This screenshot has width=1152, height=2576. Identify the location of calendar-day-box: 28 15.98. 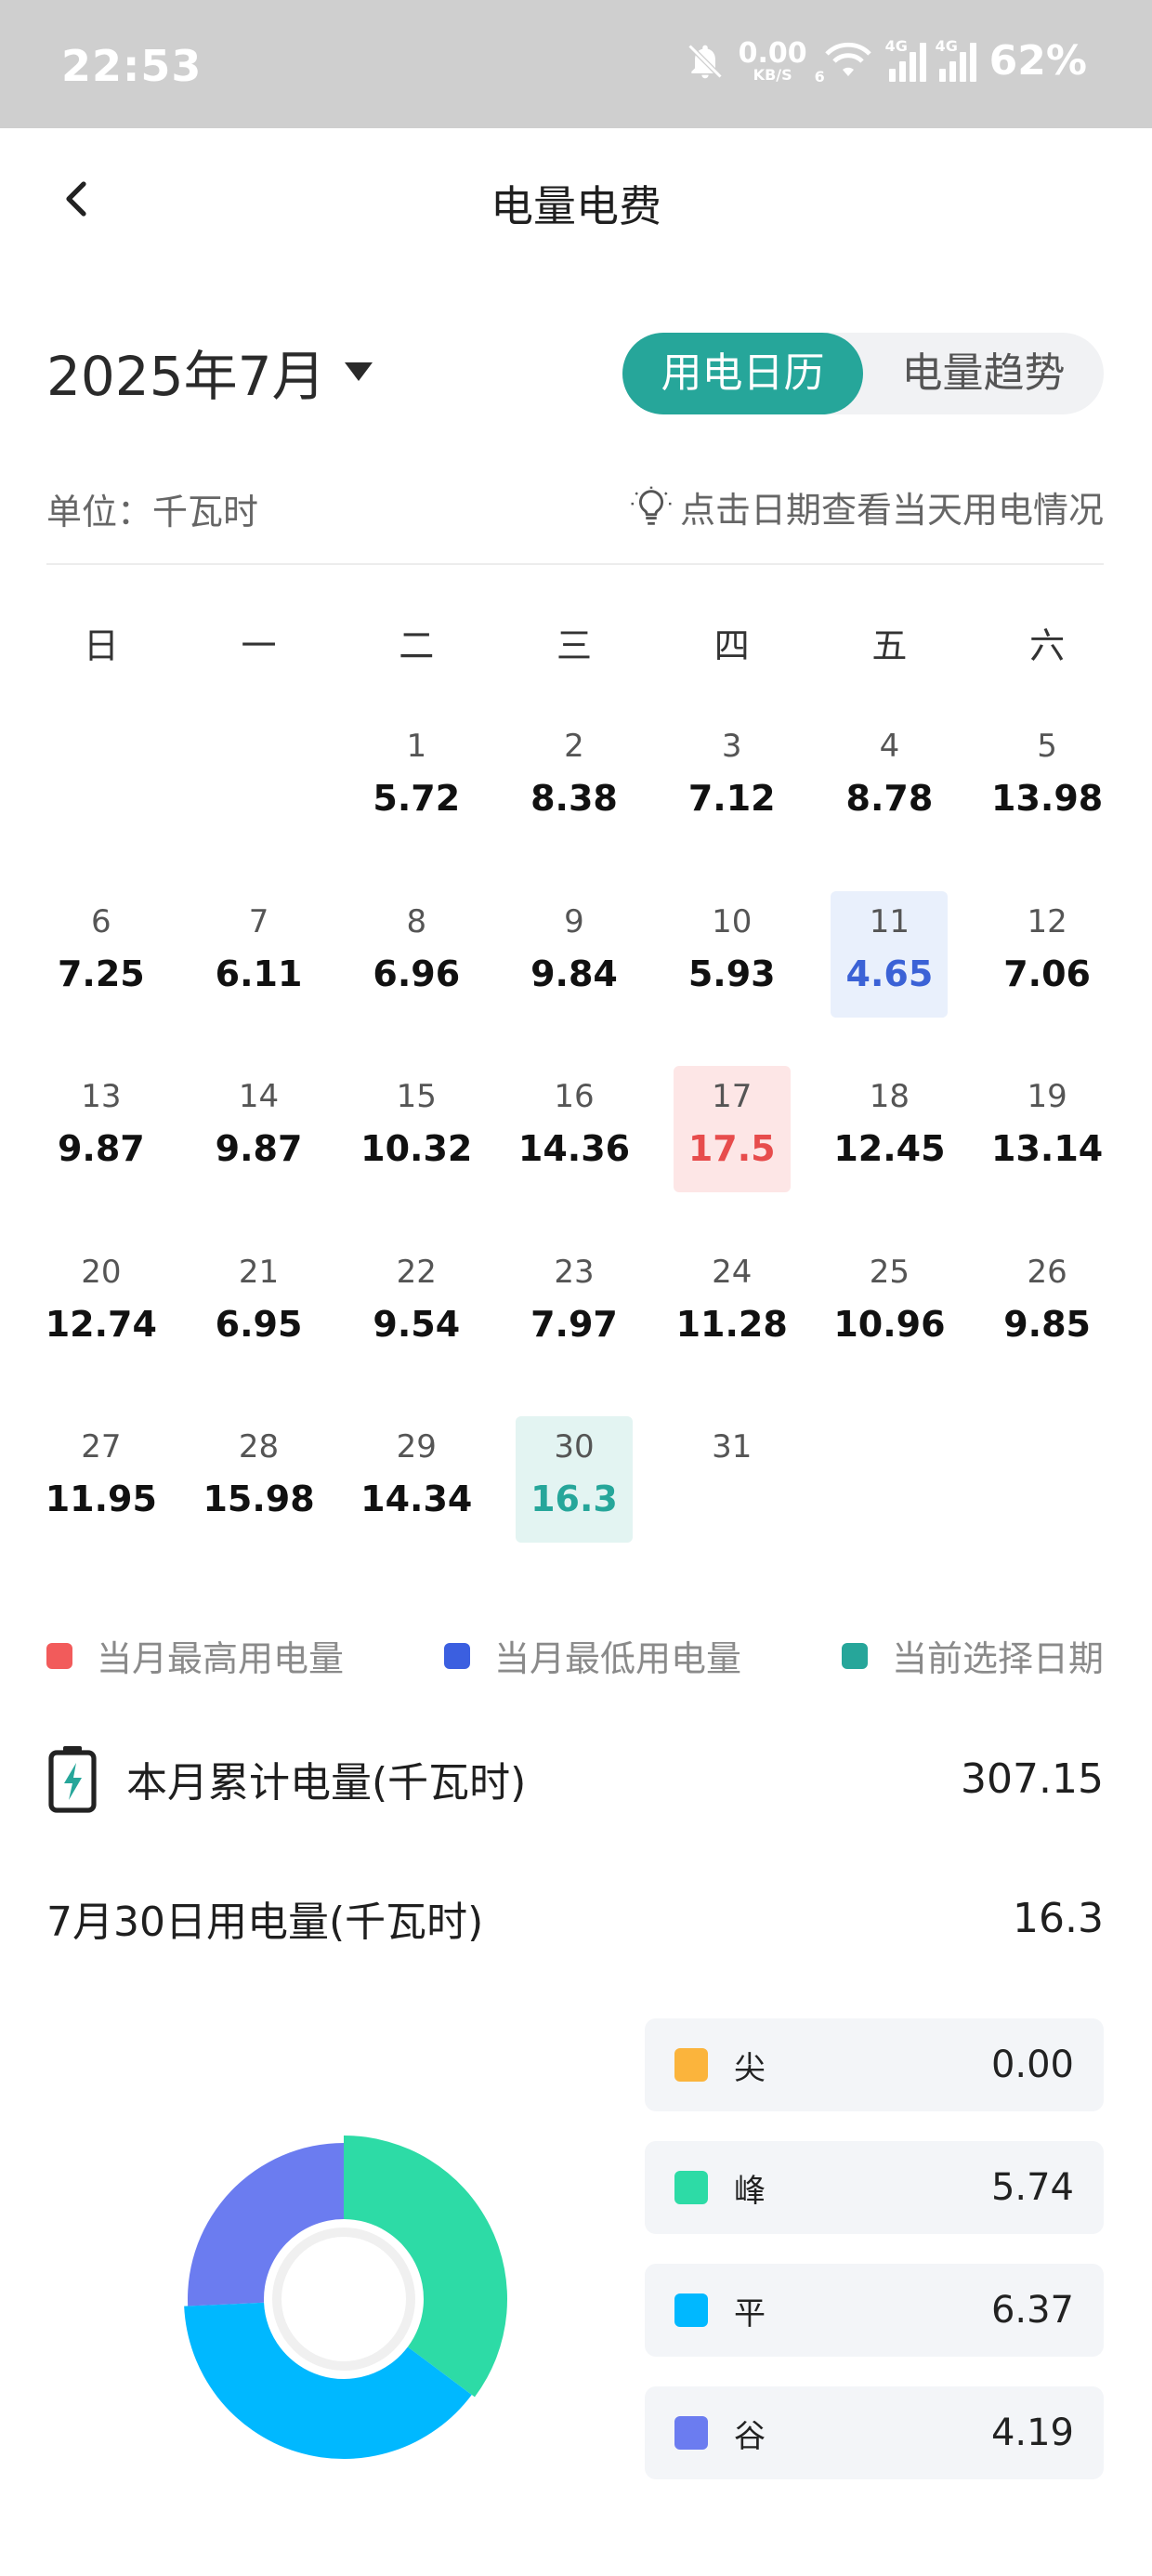
(259, 1479).